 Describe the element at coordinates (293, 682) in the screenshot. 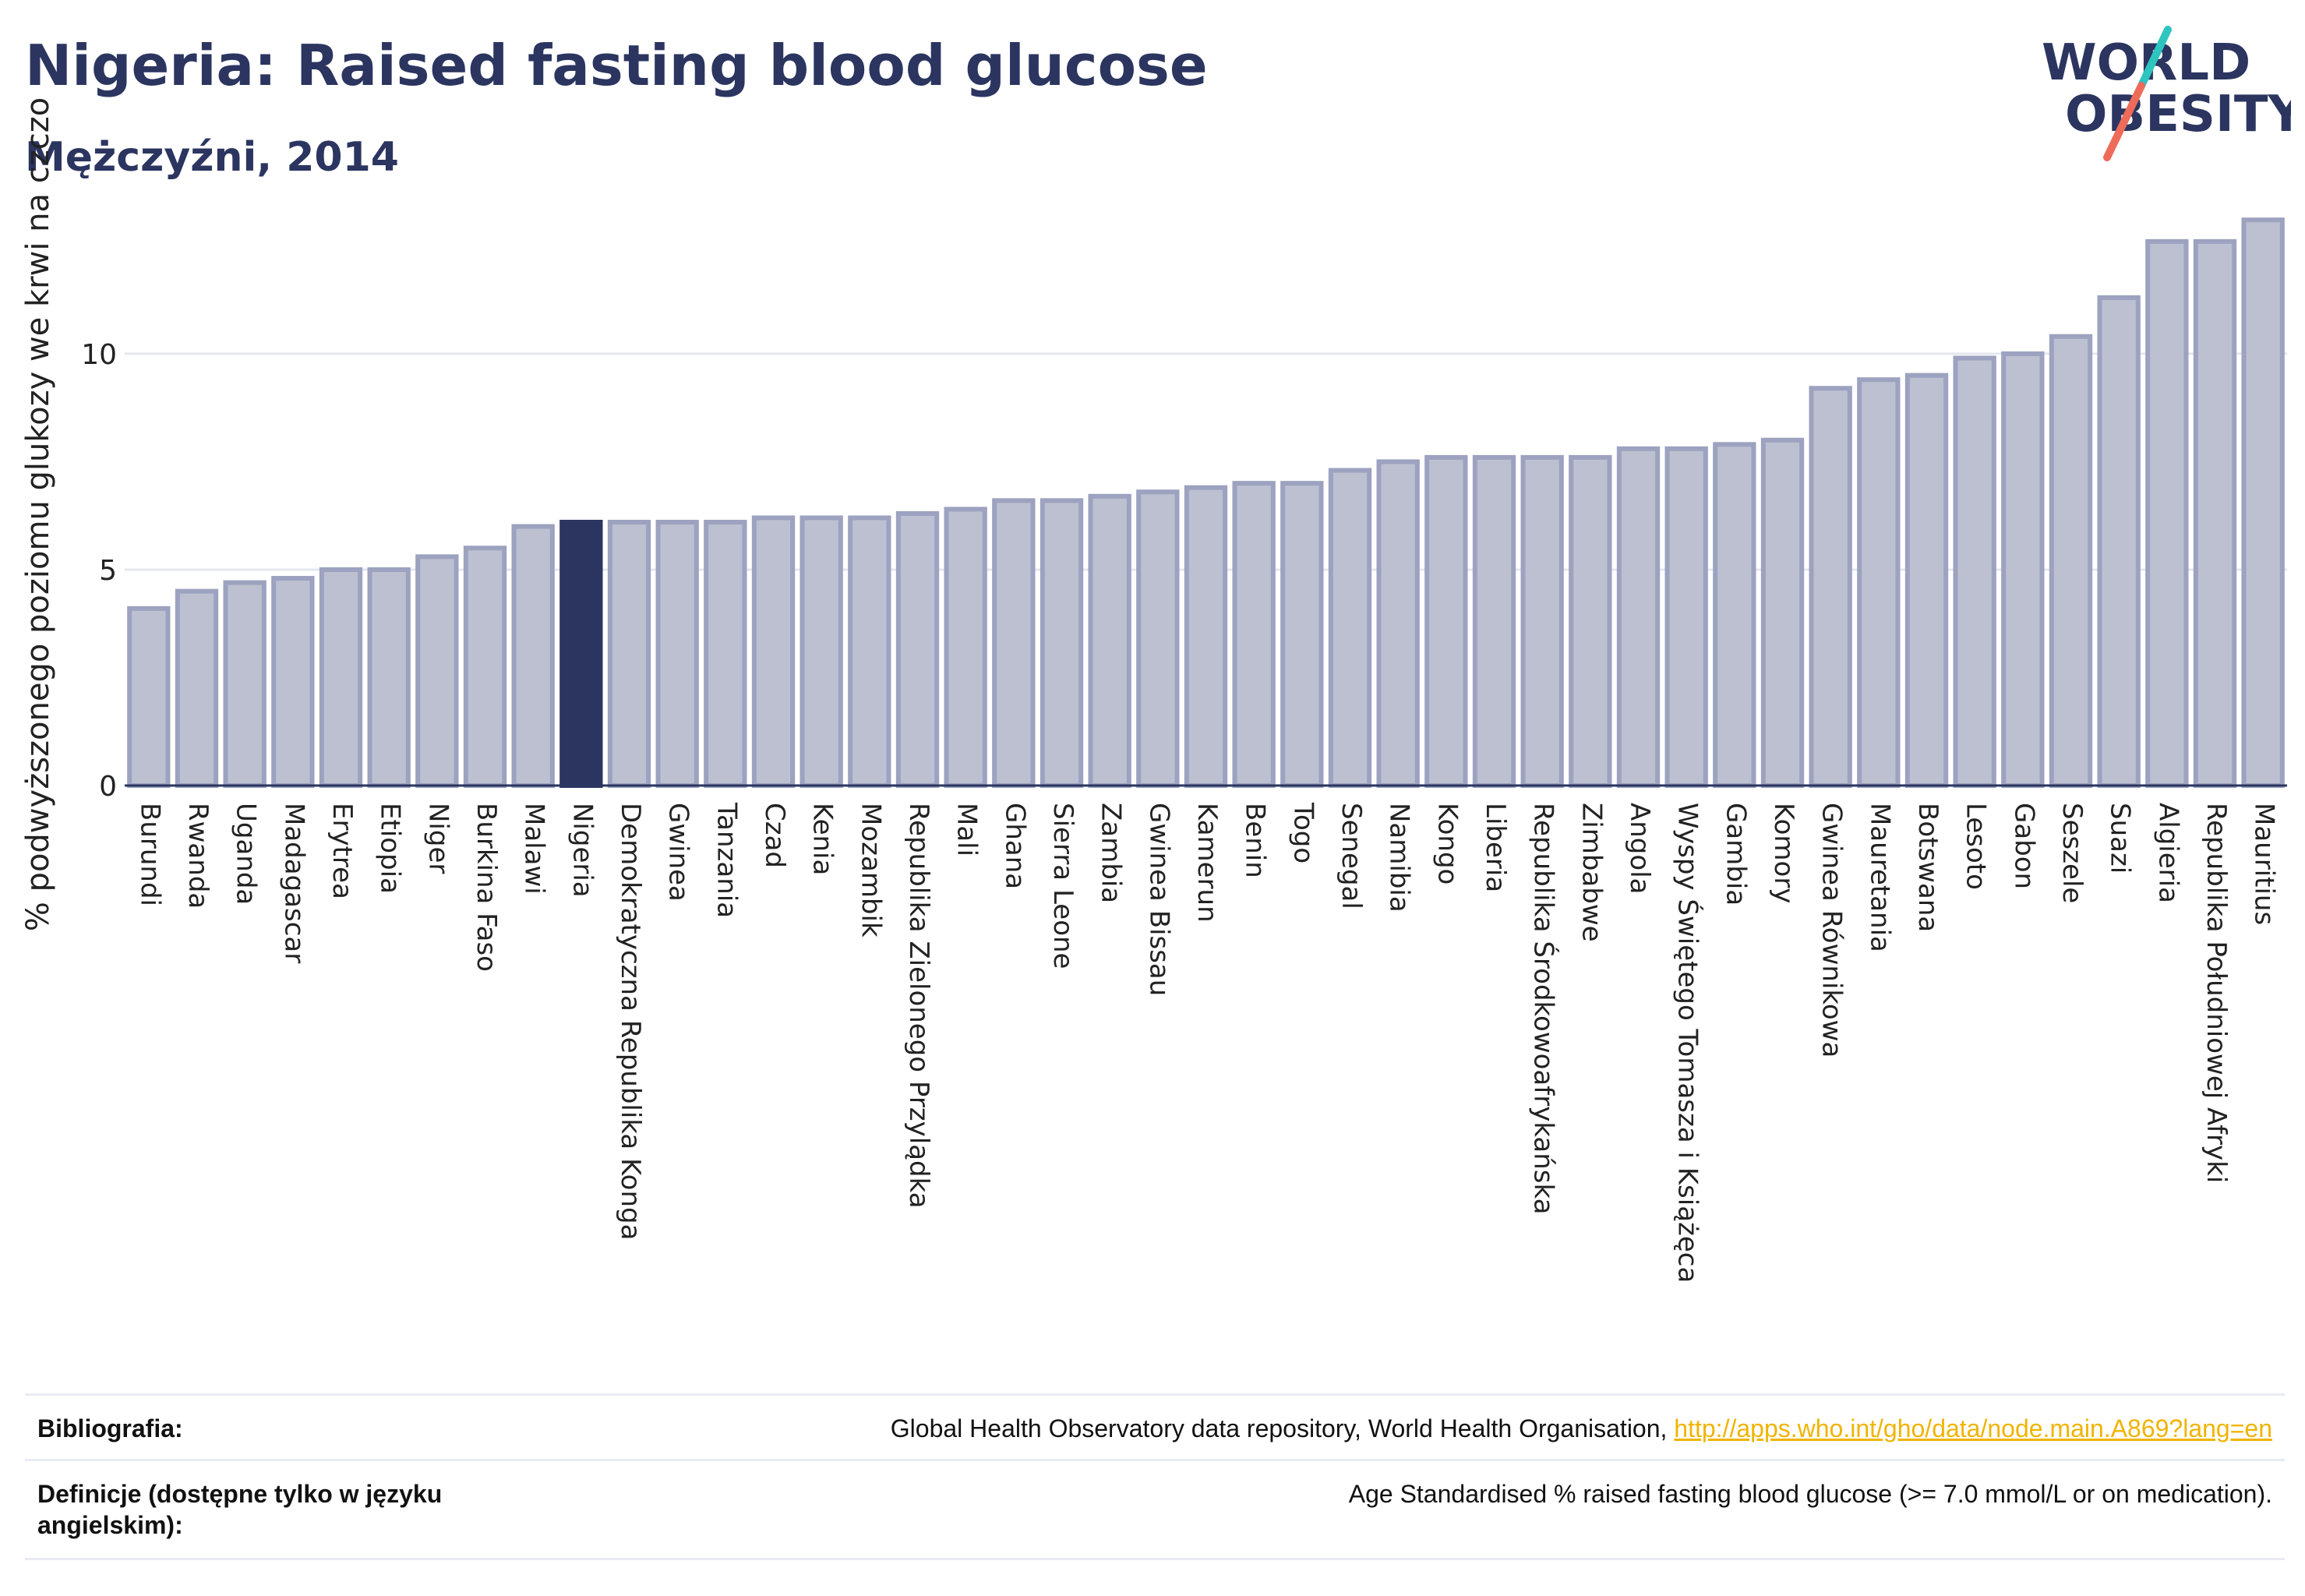

I see `bar-madagascar` at that location.